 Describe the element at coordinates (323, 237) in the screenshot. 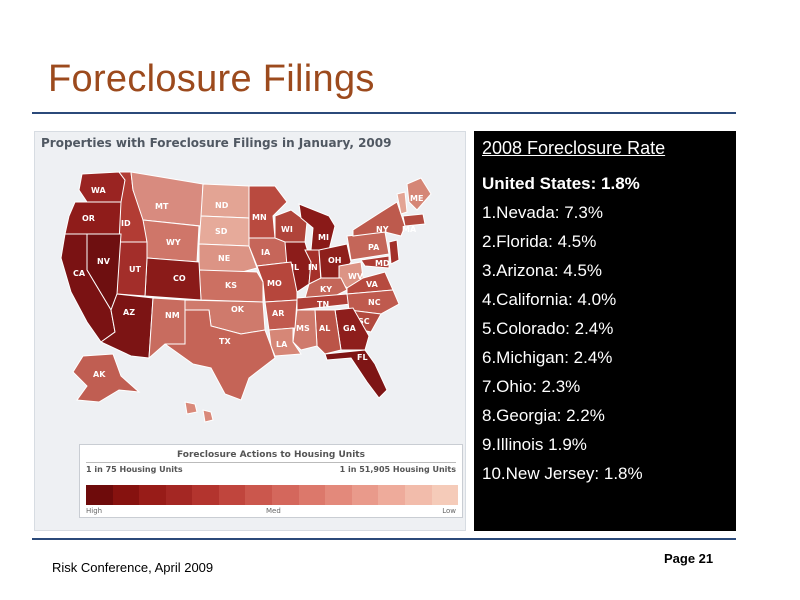

I see `state-label: MI` at that location.